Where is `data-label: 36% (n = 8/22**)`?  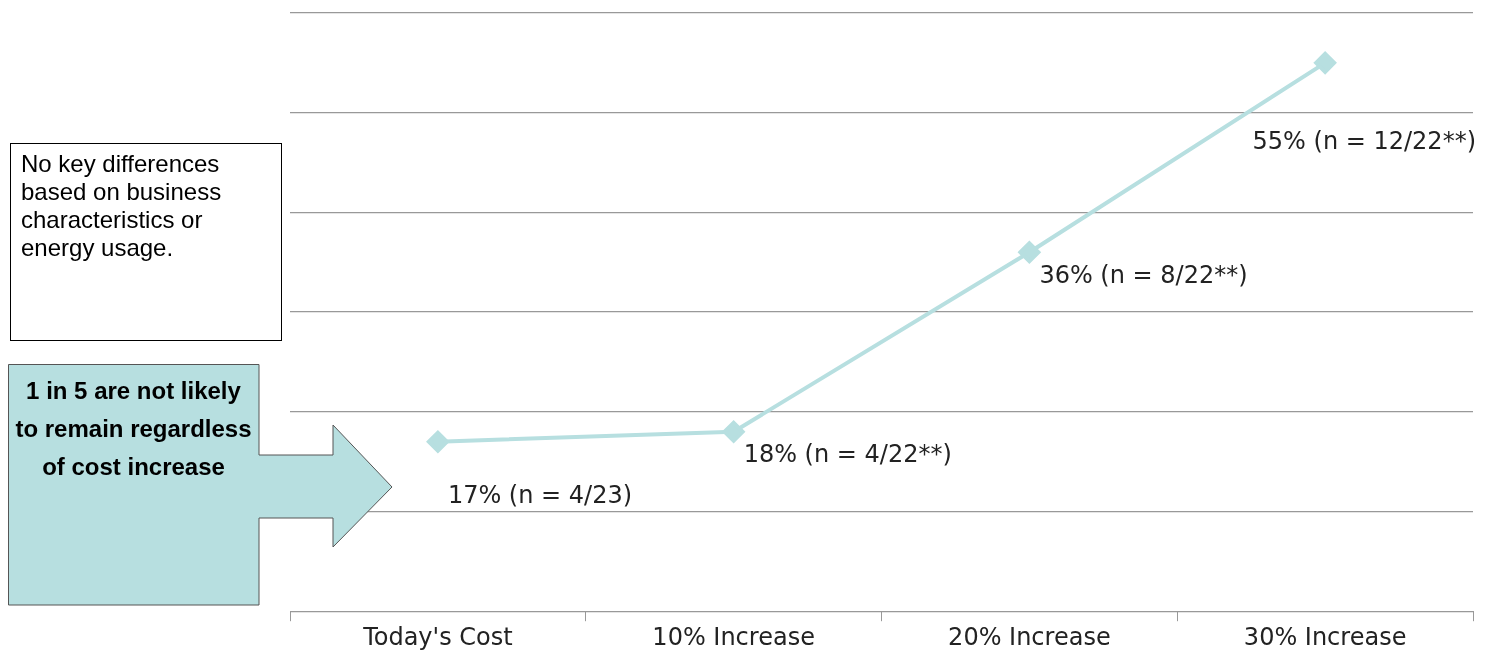
data-label: 36% (n = 8/22**) is located at coordinates (1143, 274).